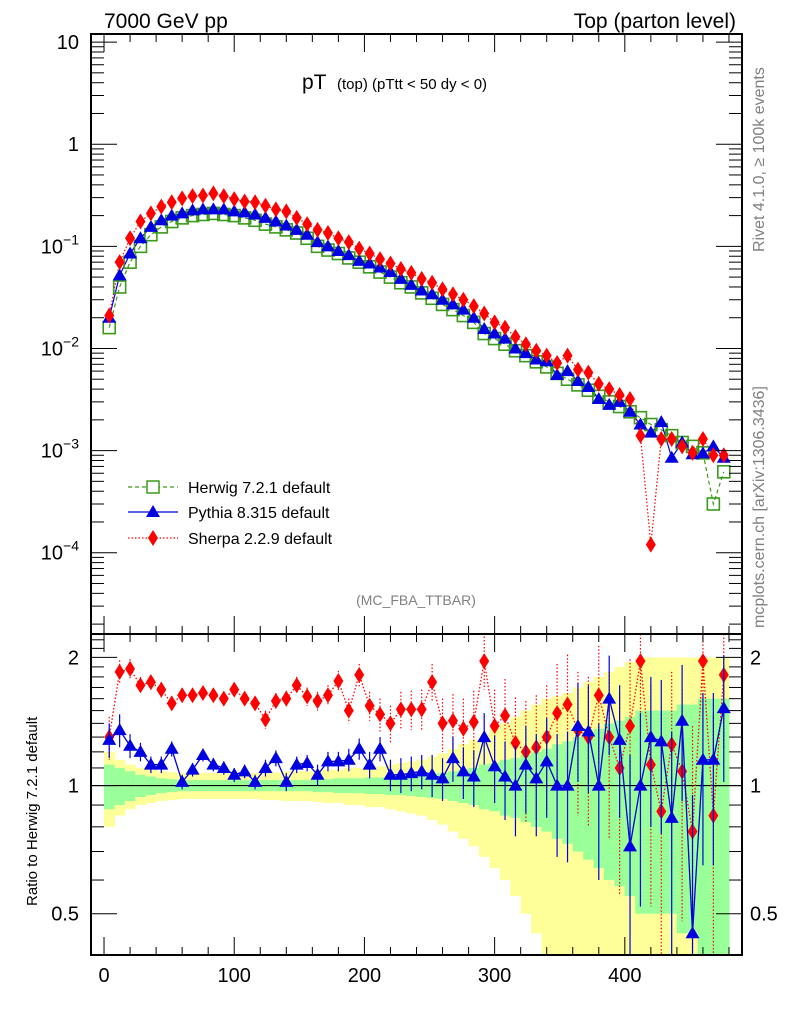 This screenshot has width=786, height=1024. Describe the element at coordinates (32, 811) in the screenshot. I see `ratio-y-axis-label: Ratio to Herwig 7.2.1 default` at that location.